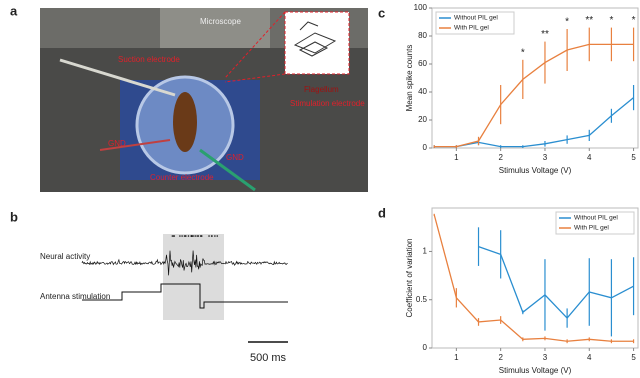  I want to click on photo-annotation: Flagellum, so click(321, 89).